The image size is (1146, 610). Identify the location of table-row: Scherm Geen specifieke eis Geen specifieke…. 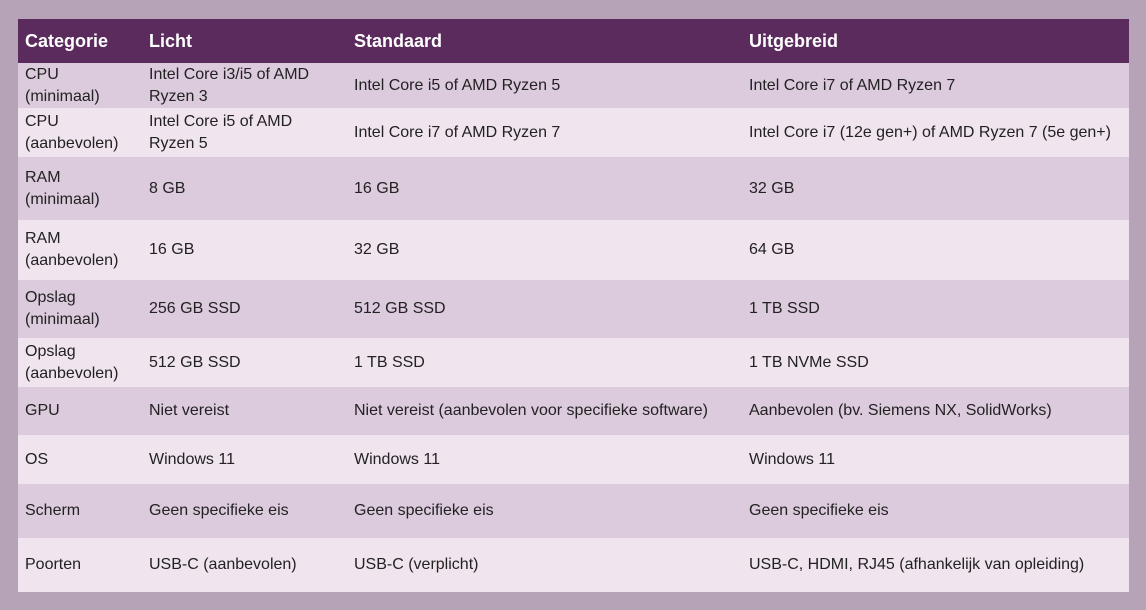
(573, 511).